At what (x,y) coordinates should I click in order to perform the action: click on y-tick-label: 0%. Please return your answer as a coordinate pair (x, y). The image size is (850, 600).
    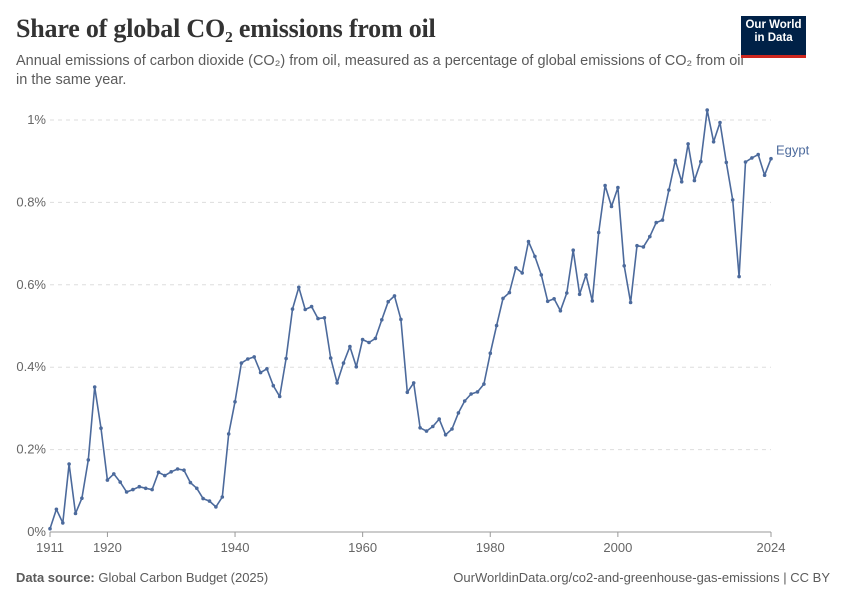
    Looking at the image, I should click on (36, 531).